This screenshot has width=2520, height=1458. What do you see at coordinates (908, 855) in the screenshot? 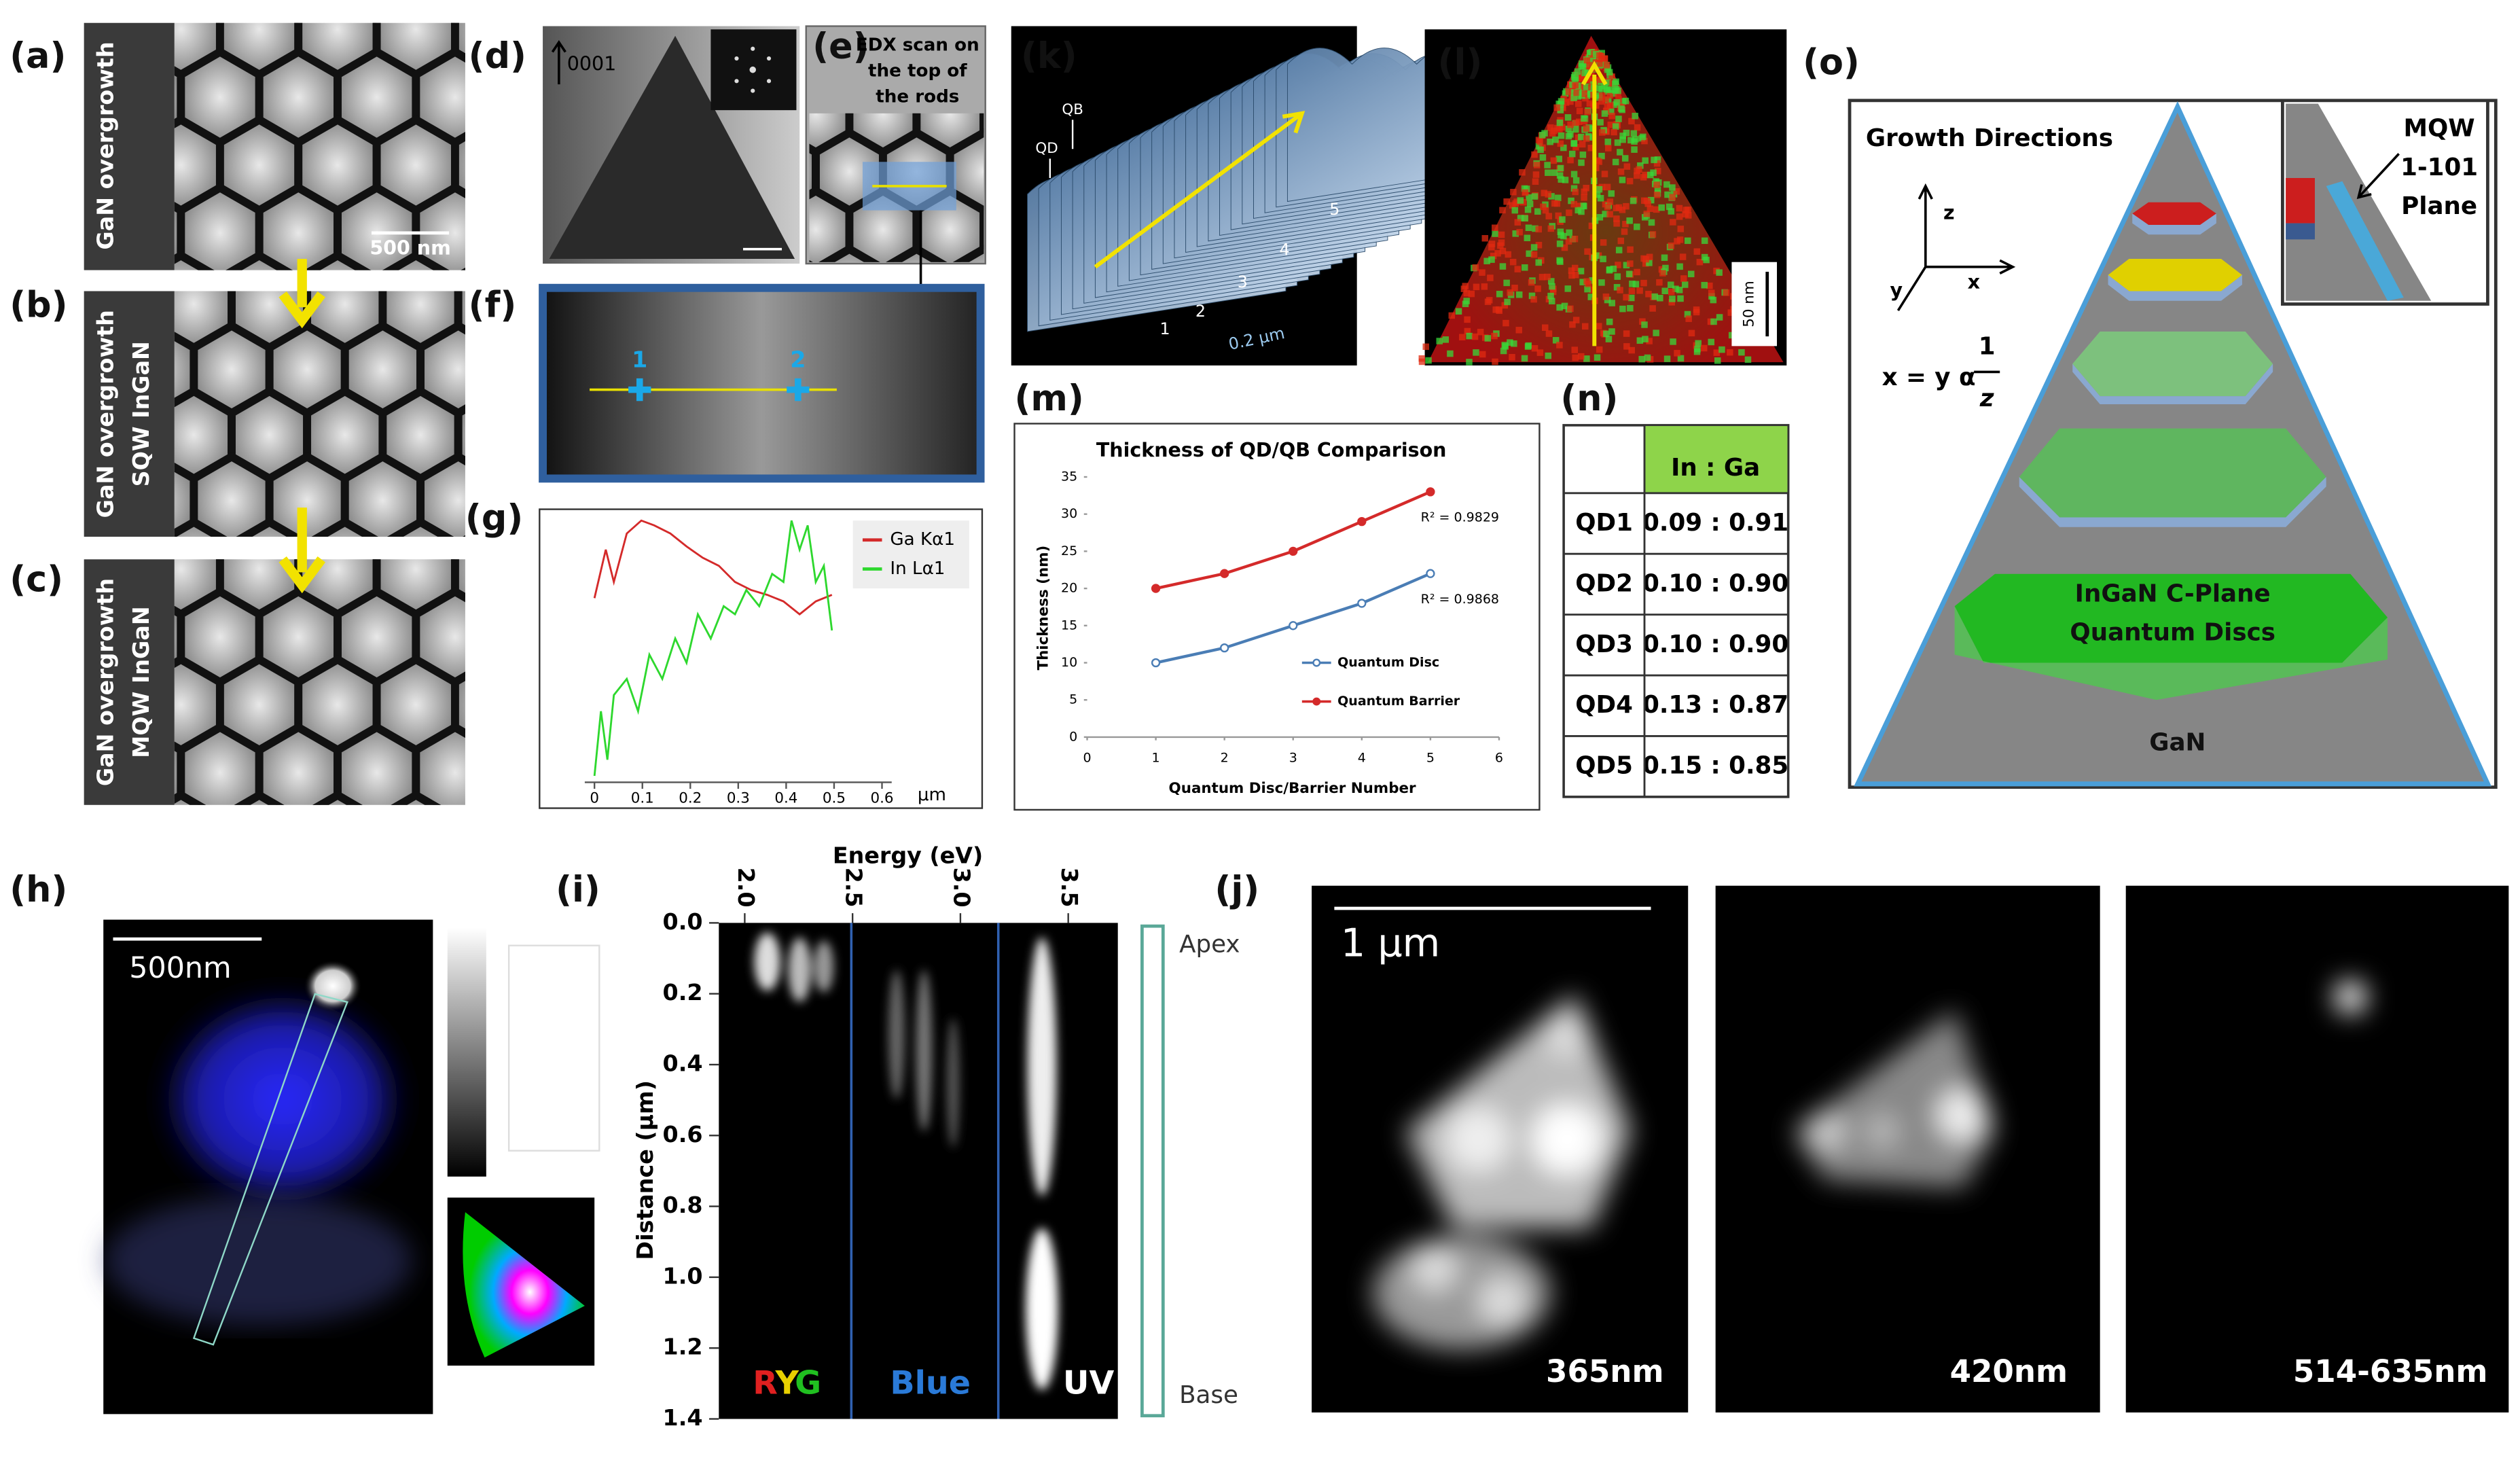
I see `x-axis-label: Energy (eV)` at bounding box center [908, 855].